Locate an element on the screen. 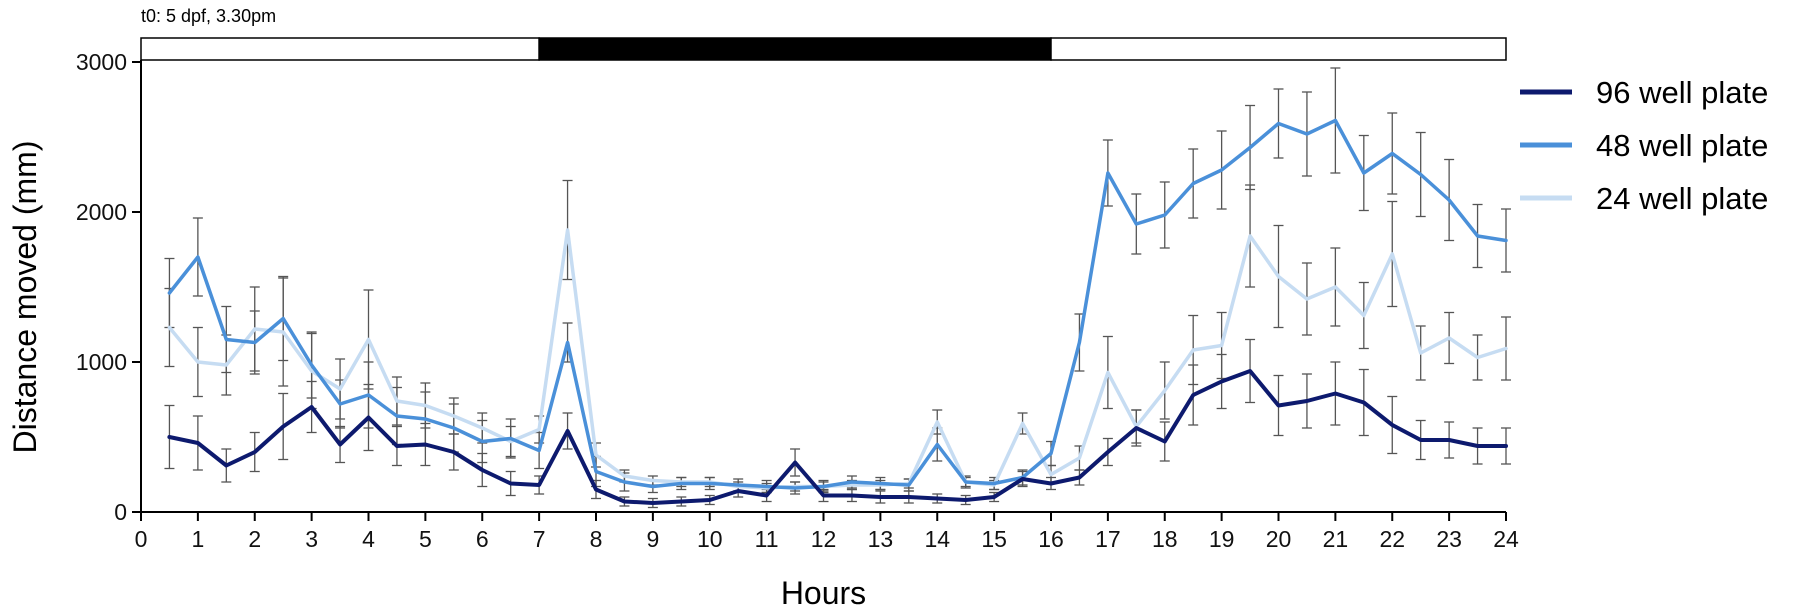  y-ticks: 0 1000 2000 3000 is located at coordinates (108, 287).